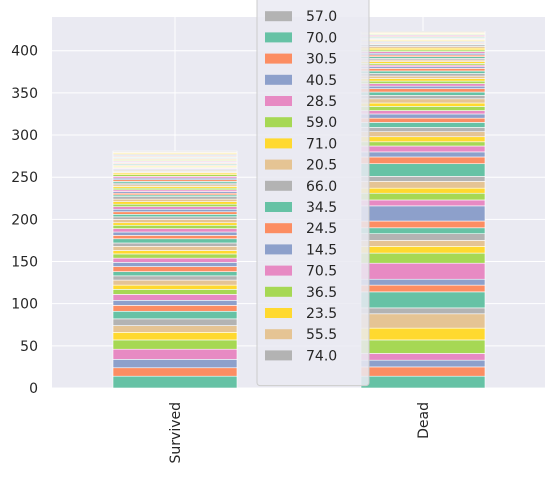 This screenshot has height=477, width=555. What do you see at coordinates (24, 305) in the screenshot?
I see `y-tick-label: 100` at bounding box center [24, 305].